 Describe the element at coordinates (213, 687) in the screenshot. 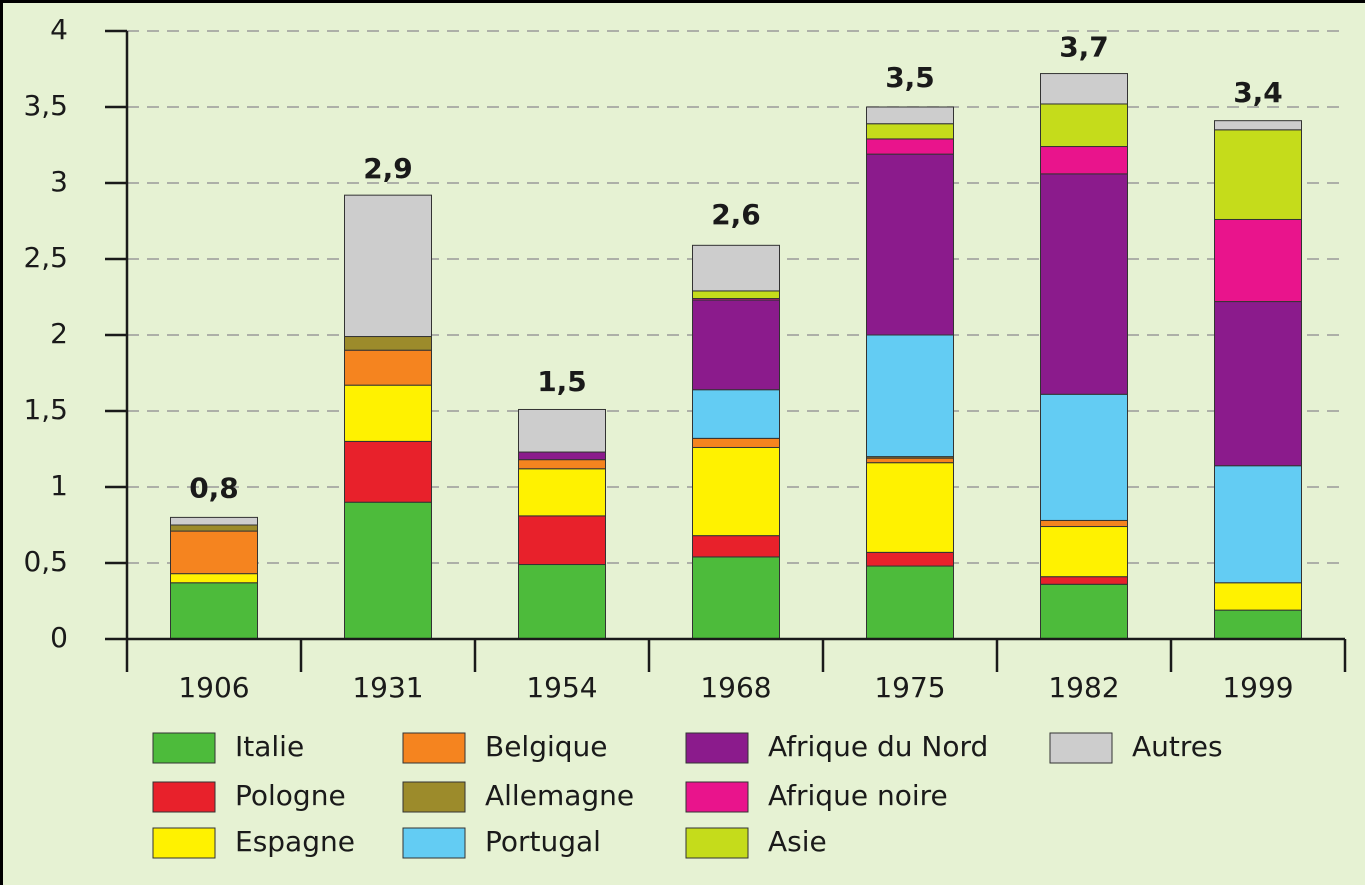

I see `x-tick-label: 1906` at that location.